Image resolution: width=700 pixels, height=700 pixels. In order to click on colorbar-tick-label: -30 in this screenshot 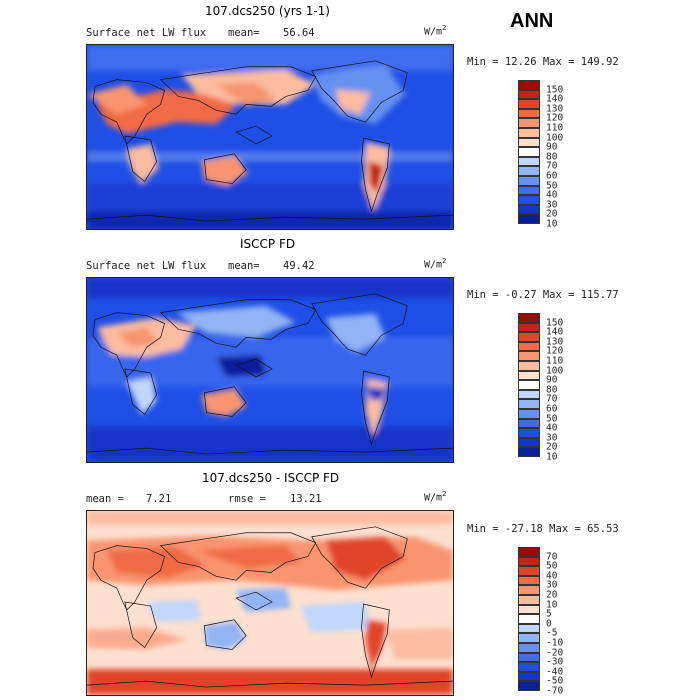, I will do `click(555, 662)`.